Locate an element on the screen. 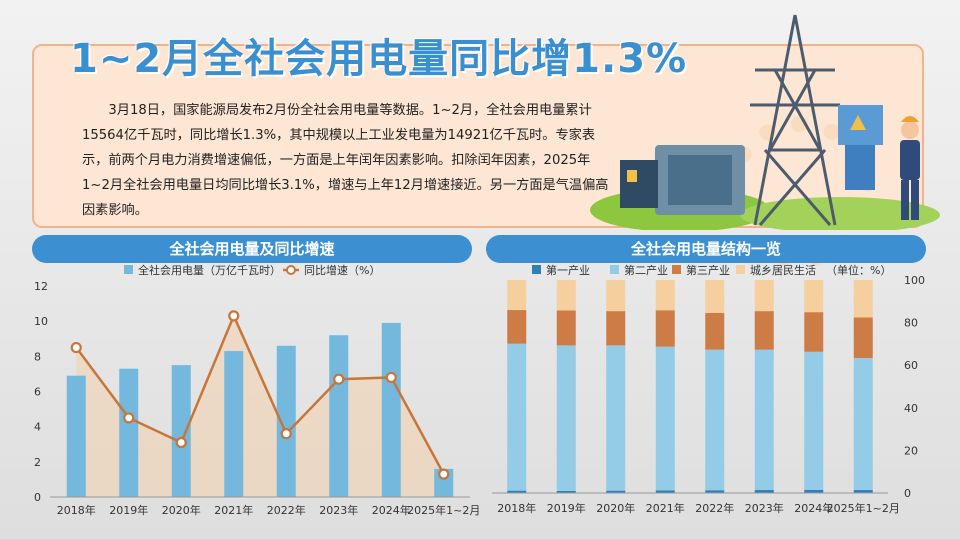 The width and height of the screenshot is (960, 539). y-tick-label: 10 is located at coordinates (41, 321).